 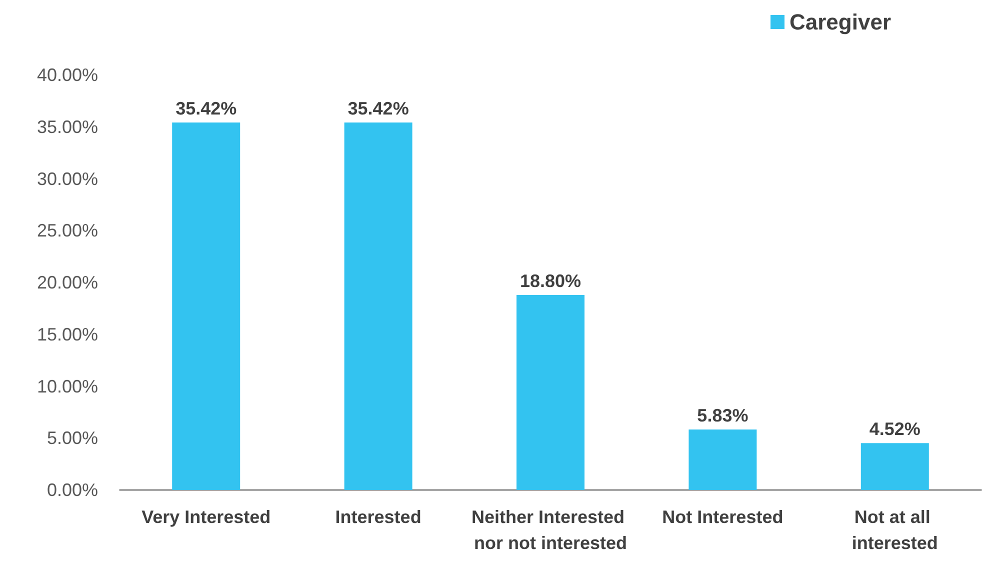 What do you see at coordinates (72, 438) in the screenshot?
I see `y-tick-label: 5.00%` at bounding box center [72, 438].